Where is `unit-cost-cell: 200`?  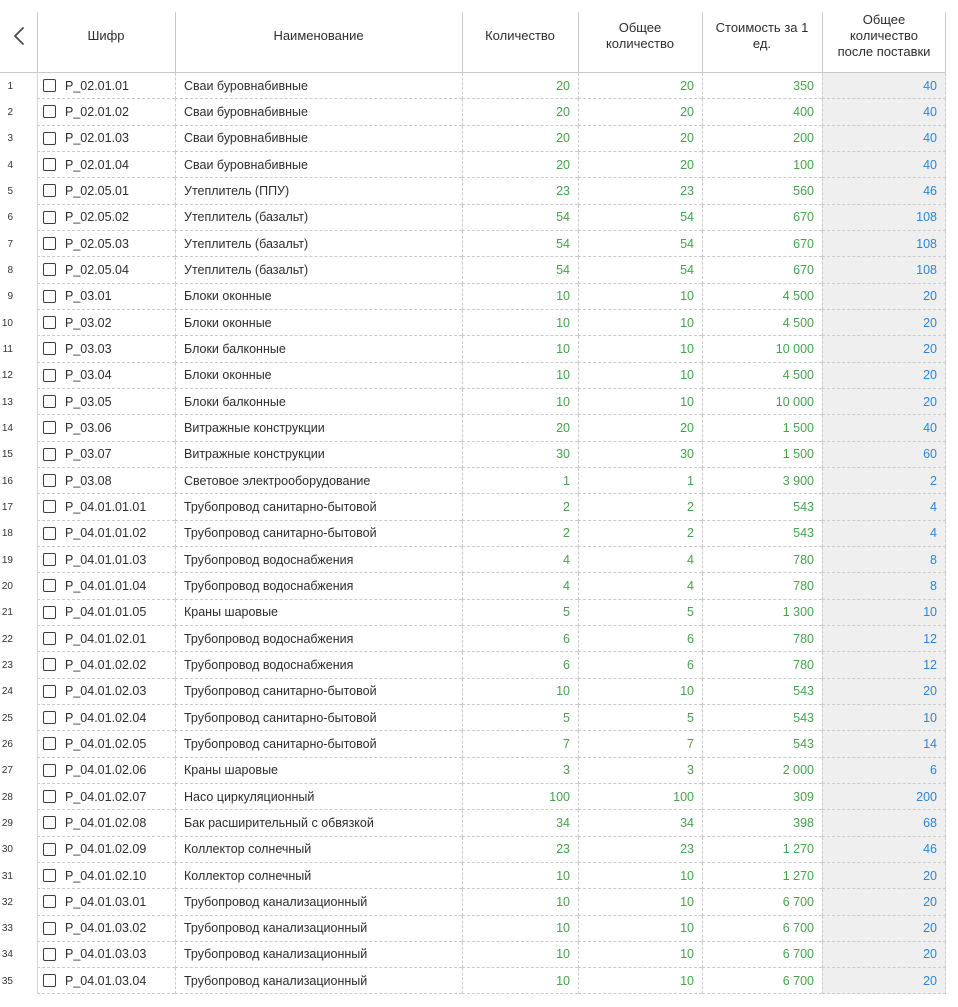 unit-cost-cell: 200 is located at coordinates (762, 138).